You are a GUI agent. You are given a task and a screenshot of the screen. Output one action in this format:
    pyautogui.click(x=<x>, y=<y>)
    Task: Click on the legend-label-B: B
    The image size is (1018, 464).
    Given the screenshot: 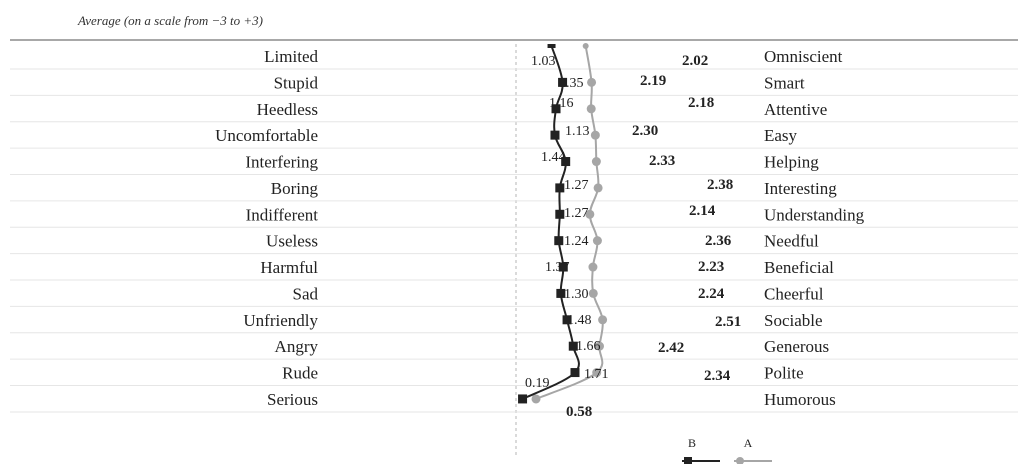 What is the action you would take?
    pyautogui.click(x=692, y=443)
    